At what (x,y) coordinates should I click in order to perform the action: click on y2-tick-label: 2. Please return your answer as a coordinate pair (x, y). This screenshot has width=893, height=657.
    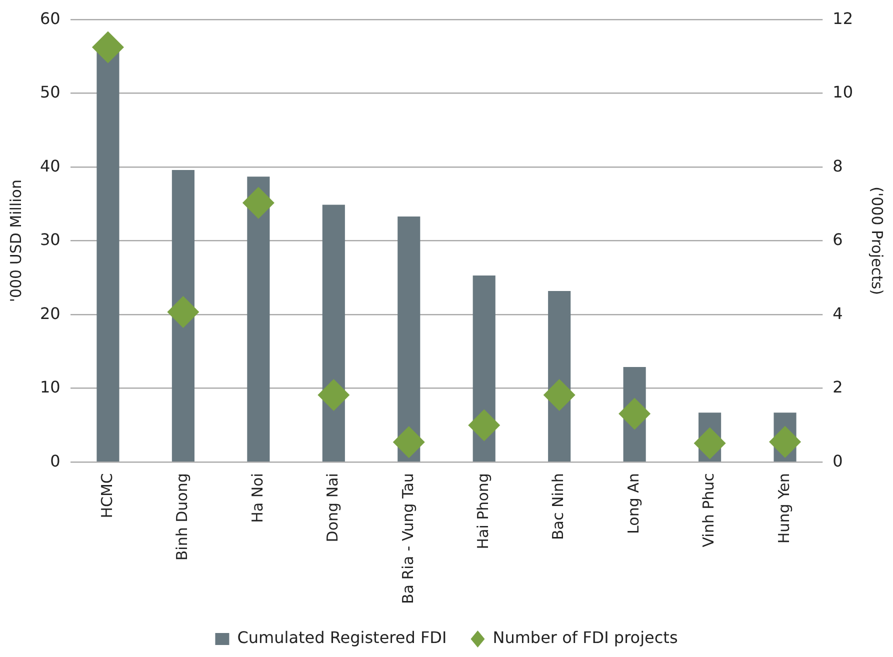
    Looking at the image, I should click on (837, 387).